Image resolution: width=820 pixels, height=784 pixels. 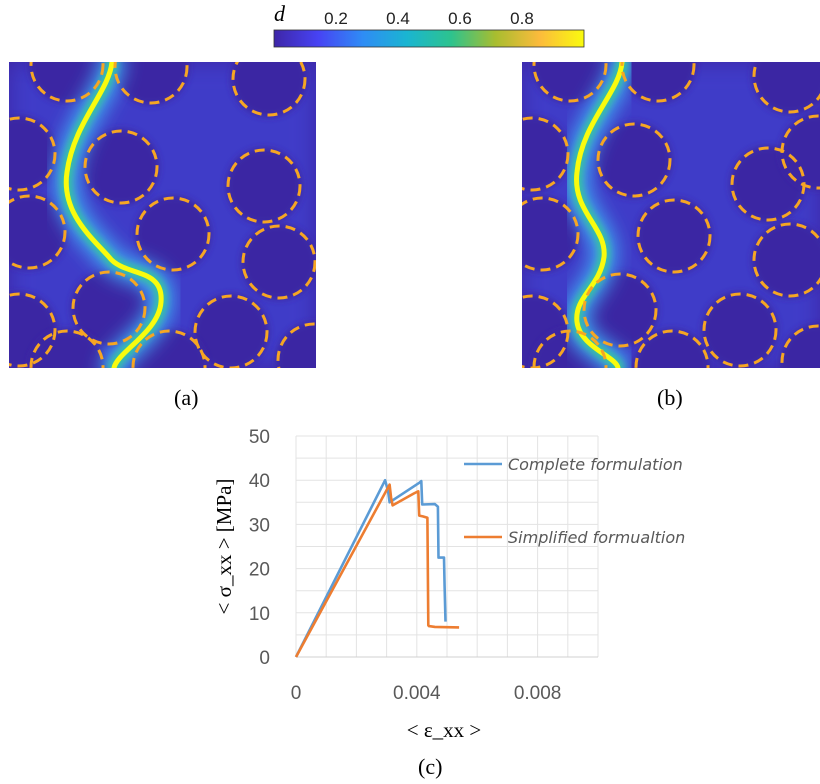 What do you see at coordinates (670, 397) in the screenshot?
I see `panel-label-b: (b)` at bounding box center [670, 397].